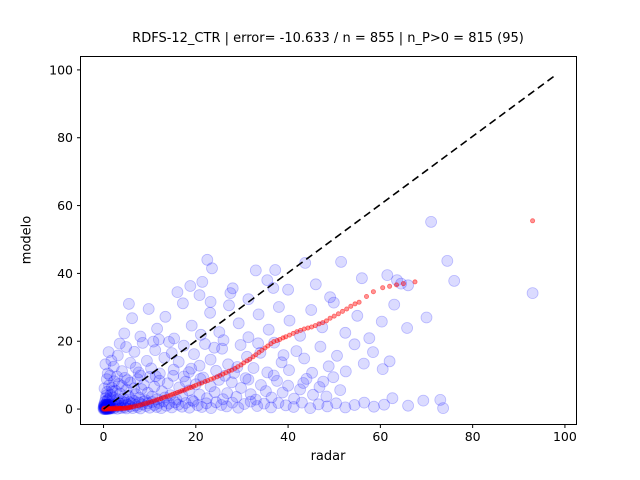 The height and width of the screenshot is (480, 640). I want to click on y-tick-label: 100, so click(61, 69).